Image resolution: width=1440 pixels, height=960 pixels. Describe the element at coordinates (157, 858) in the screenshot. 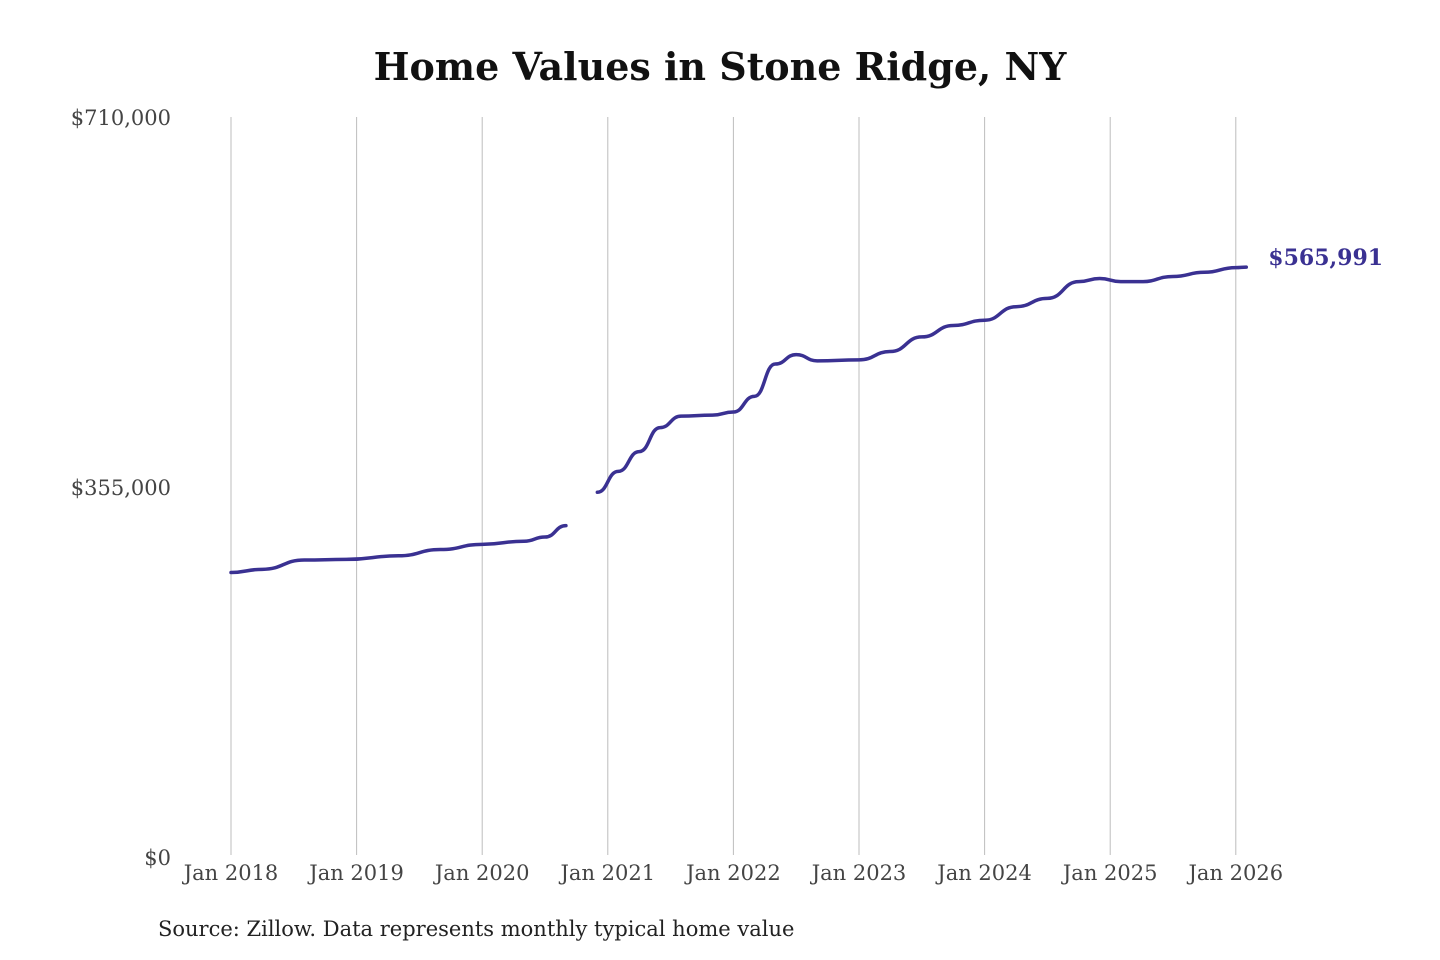

I see `y-tick-label: $0` at that location.